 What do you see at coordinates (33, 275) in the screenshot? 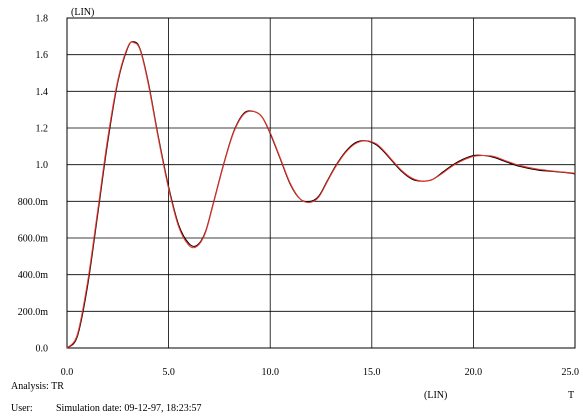
I see `y-tick-label-2: 400.0m` at bounding box center [33, 275].